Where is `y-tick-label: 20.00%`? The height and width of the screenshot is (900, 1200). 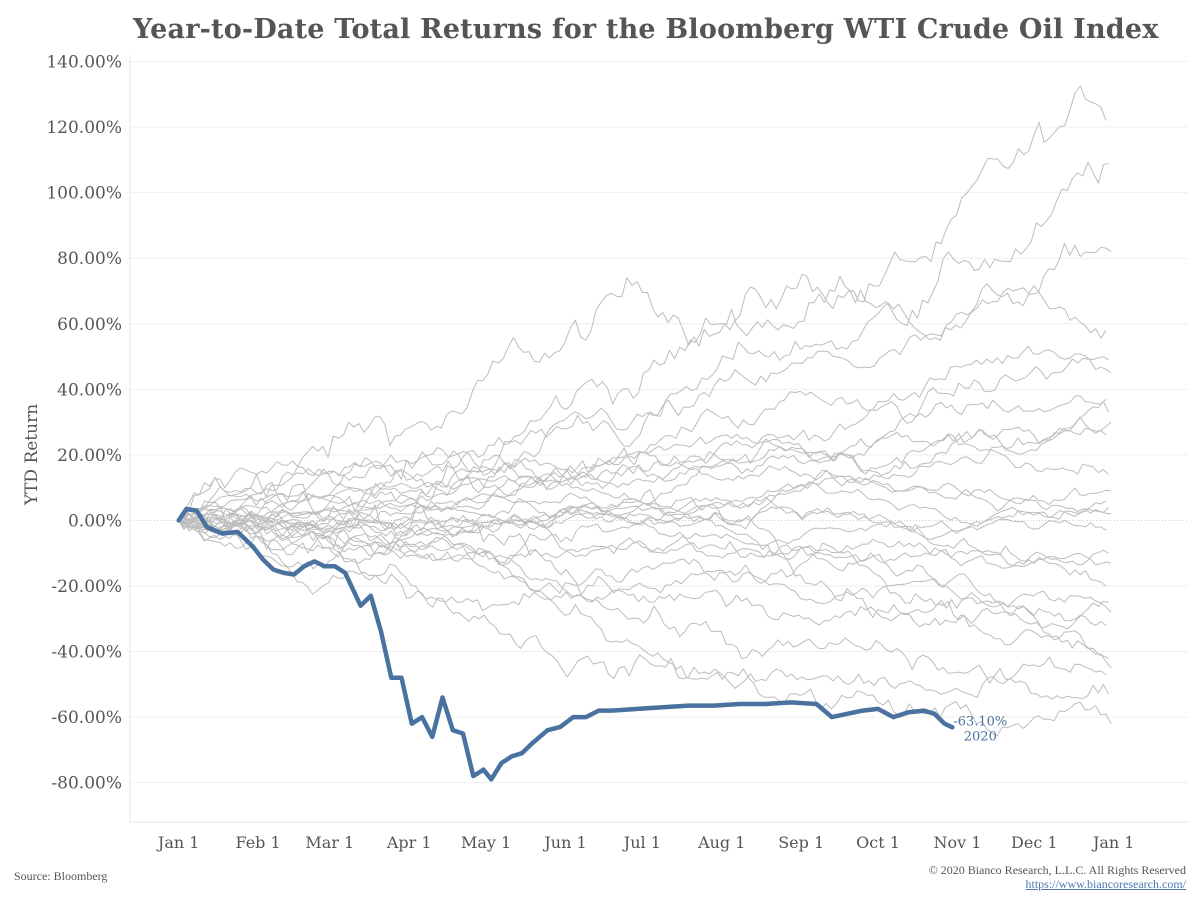
y-tick-label: 20.00% is located at coordinates (89, 456).